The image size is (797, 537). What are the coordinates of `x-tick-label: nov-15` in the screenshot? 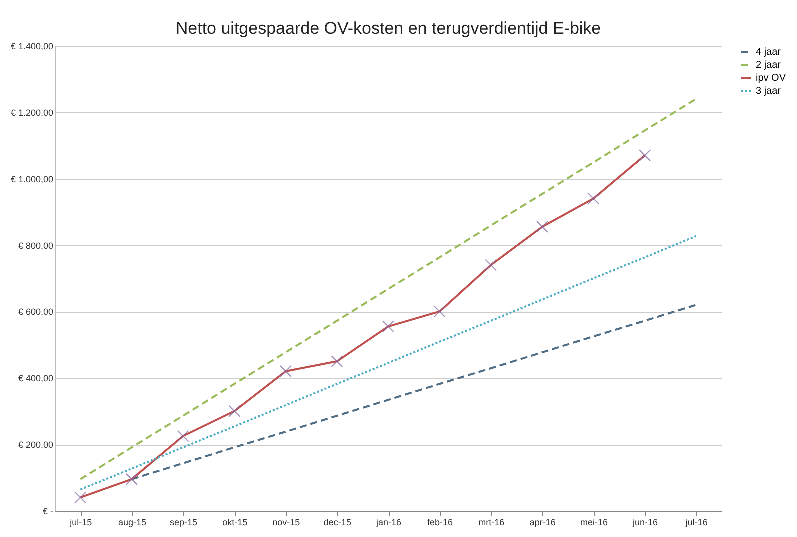 It's located at (286, 523).